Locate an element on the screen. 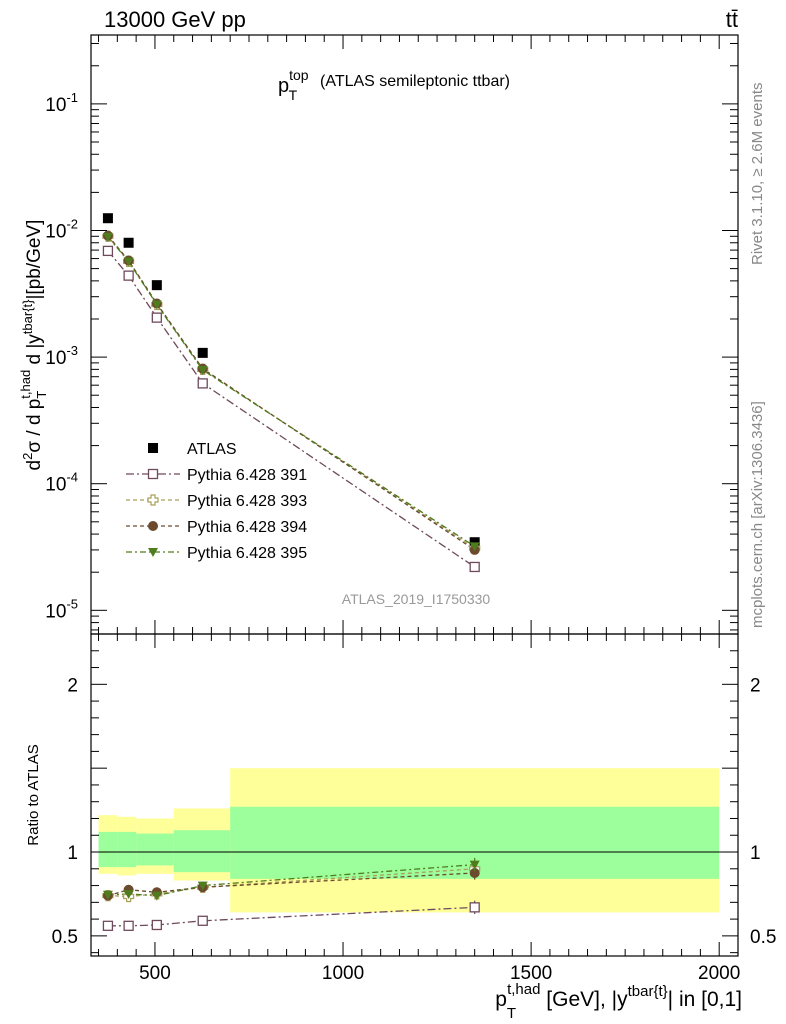  ry-label-r-1: 1 is located at coordinates (755, 853).